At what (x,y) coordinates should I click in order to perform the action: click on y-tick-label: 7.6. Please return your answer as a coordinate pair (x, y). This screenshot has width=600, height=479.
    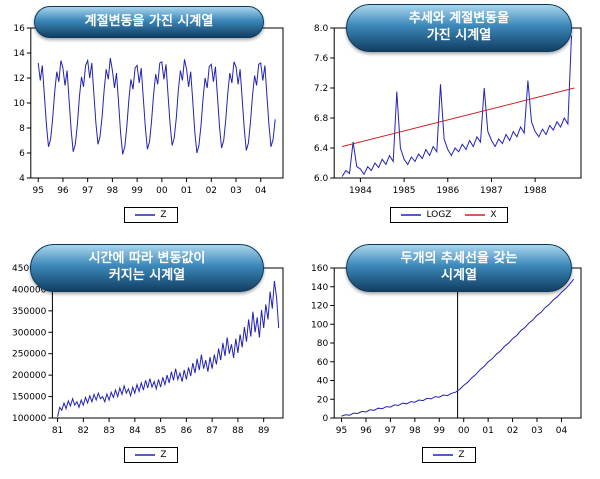
    Looking at the image, I should click on (321, 59).